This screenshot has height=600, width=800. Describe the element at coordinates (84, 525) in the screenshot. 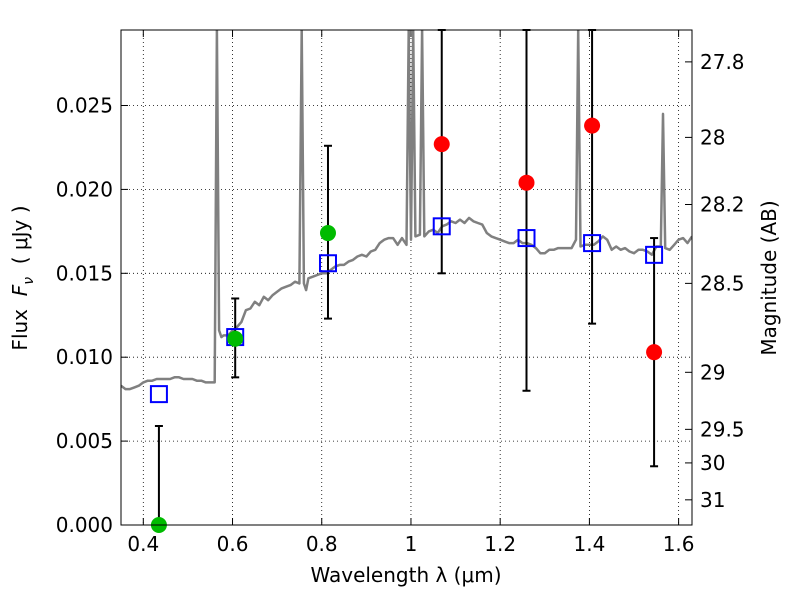

I see `y-tick-label: 0.000` at that location.